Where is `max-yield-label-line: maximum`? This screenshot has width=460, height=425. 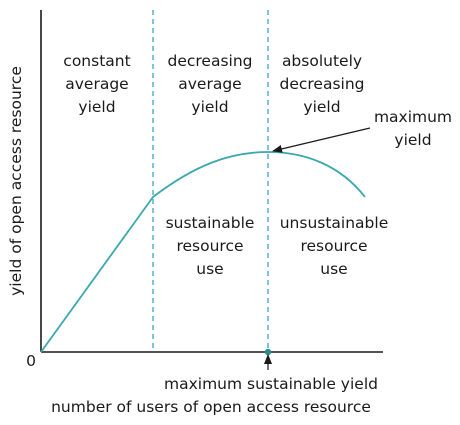 max-yield-label-line: maximum is located at coordinates (413, 117).